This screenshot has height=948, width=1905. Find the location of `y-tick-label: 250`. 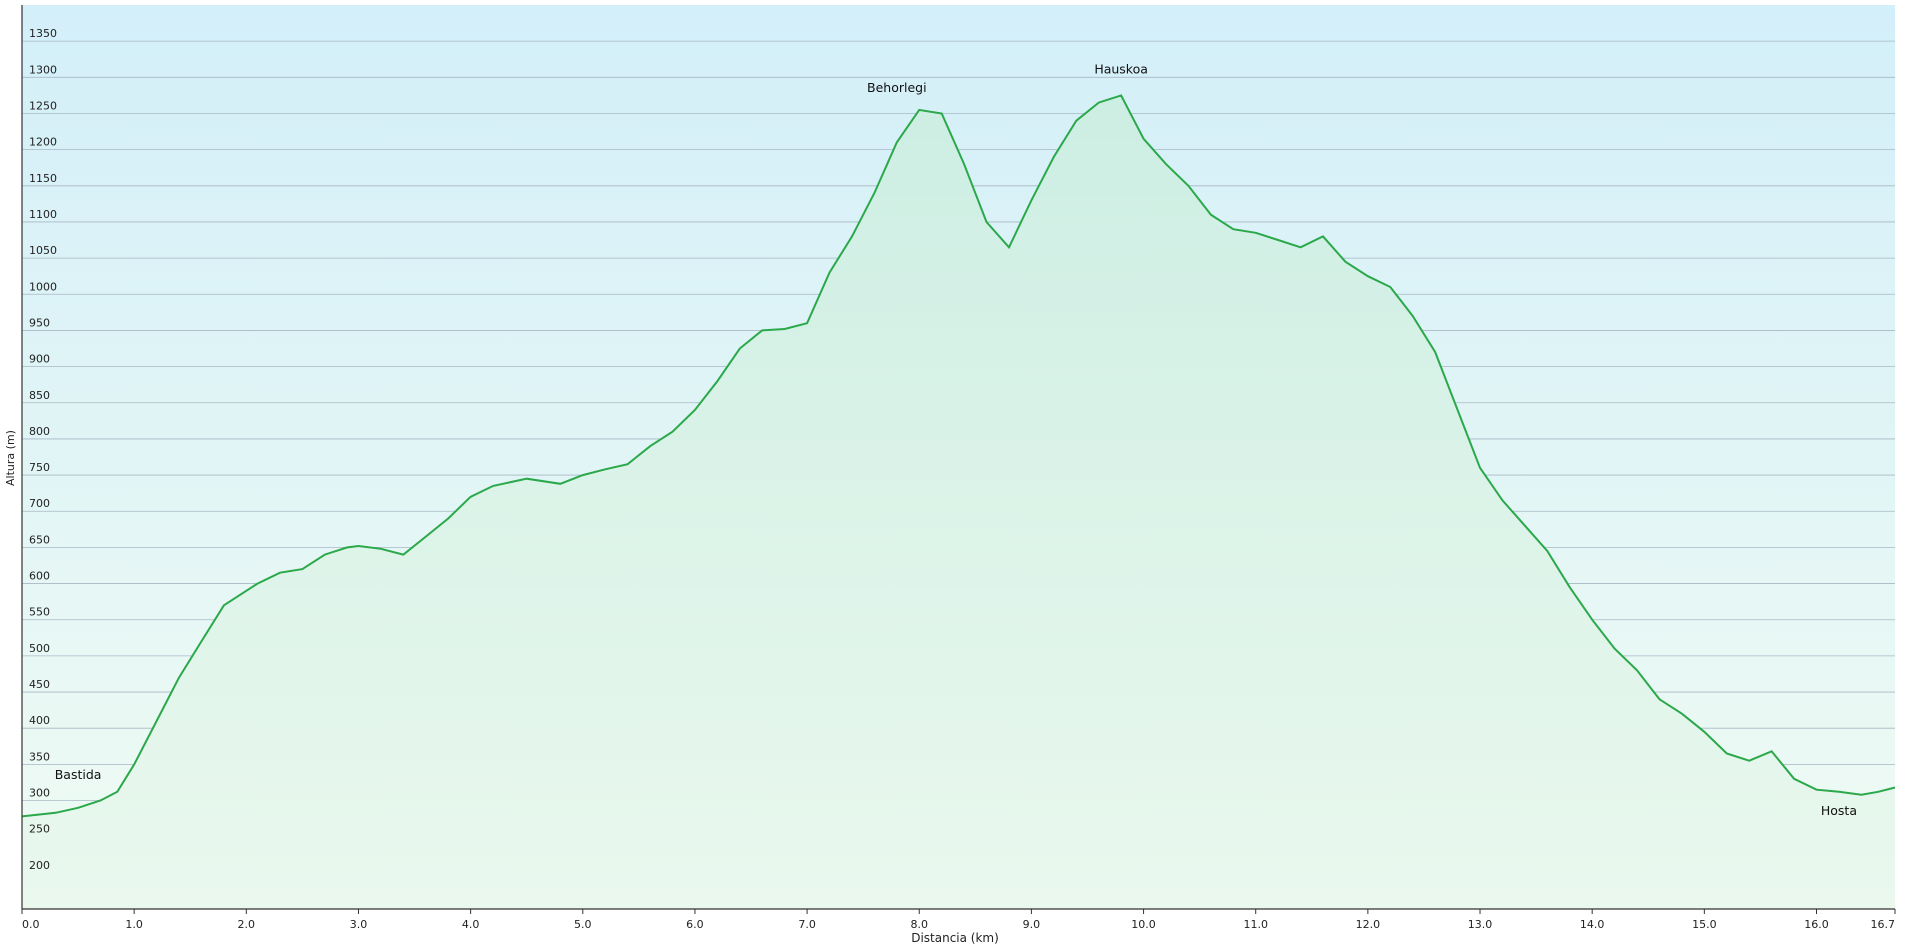

y-tick-label: 250 is located at coordinates (39, 829).